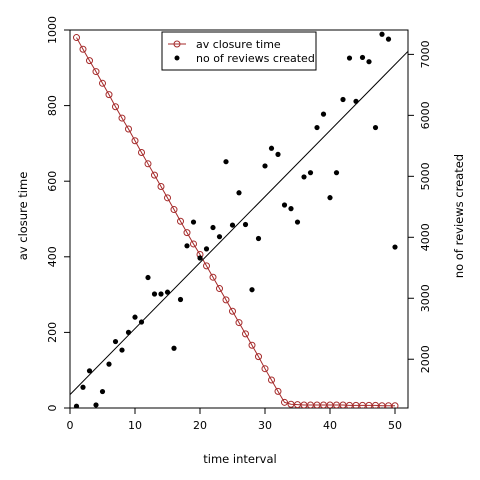 The image size is (480, 480). Describe the element at coordinates (200, 425) in the screenshot. I see `x-tick-label: 20` at that location.